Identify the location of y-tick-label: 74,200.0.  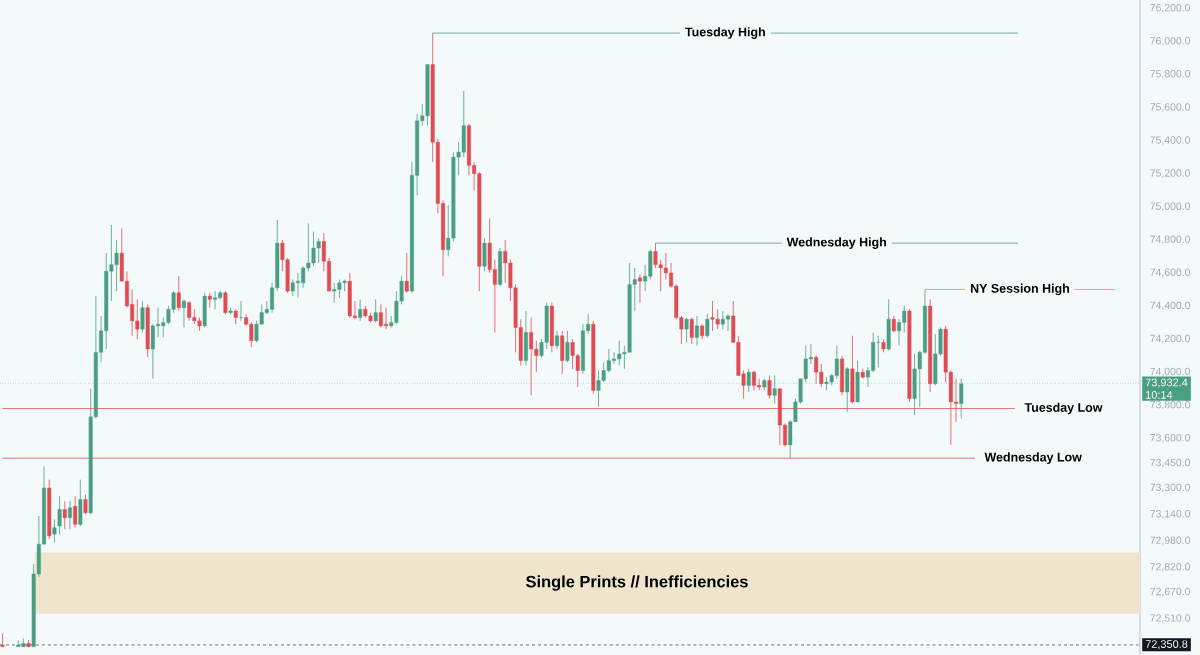
(1170, 339).